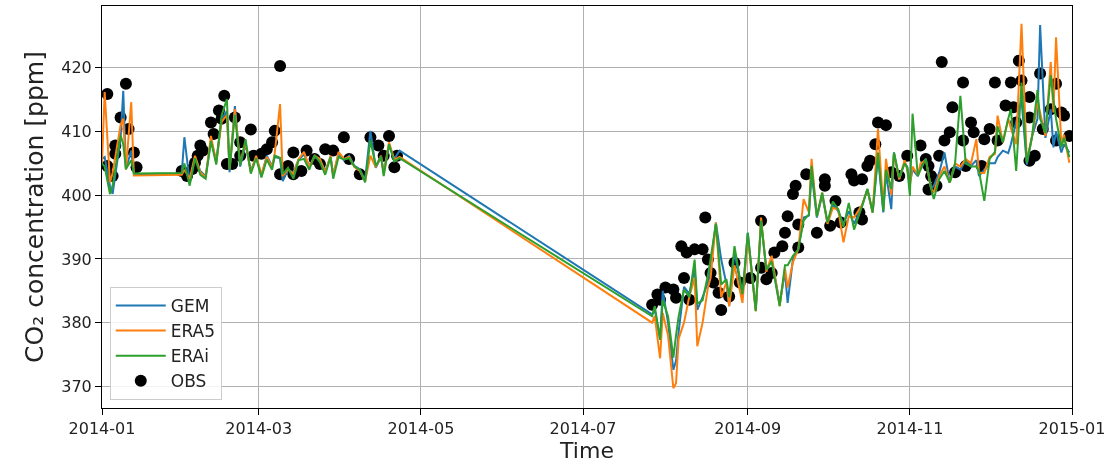  What do you see at coordinates (586, 451) in the screenshot?
I see `x-axis-title: Time` at bounding box center [586, 451].